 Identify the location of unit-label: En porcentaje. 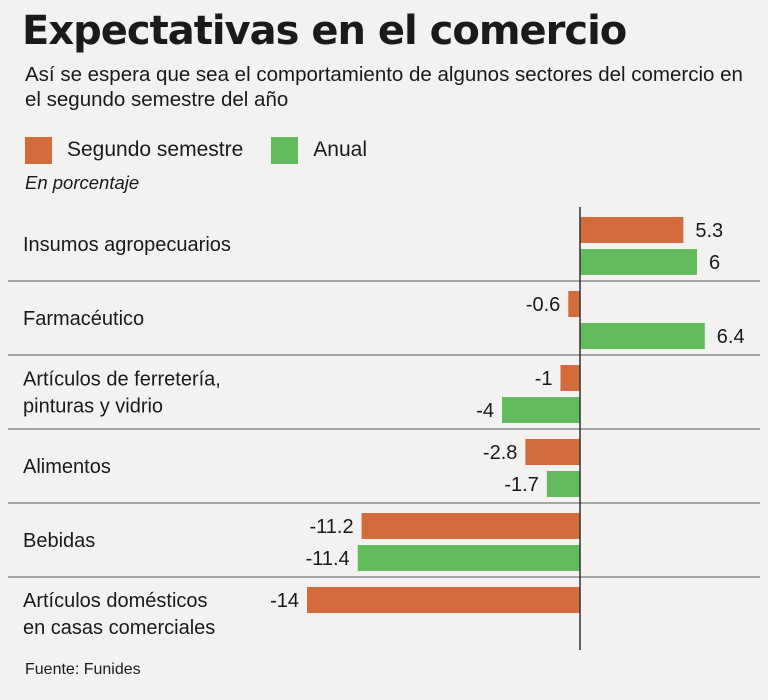
(82, 182).